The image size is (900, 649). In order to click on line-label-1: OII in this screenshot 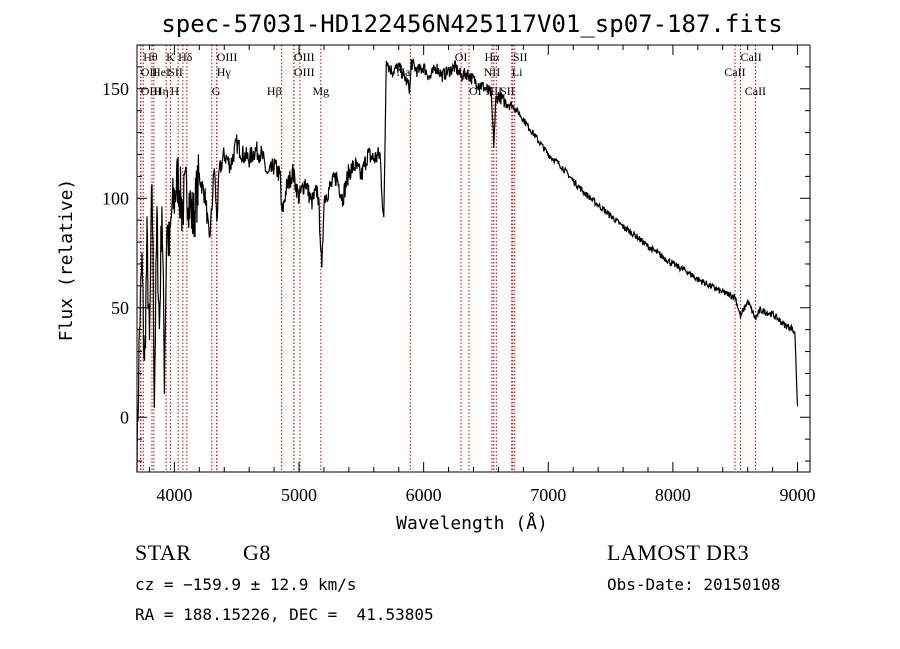, I will do `click(149, 72)`.